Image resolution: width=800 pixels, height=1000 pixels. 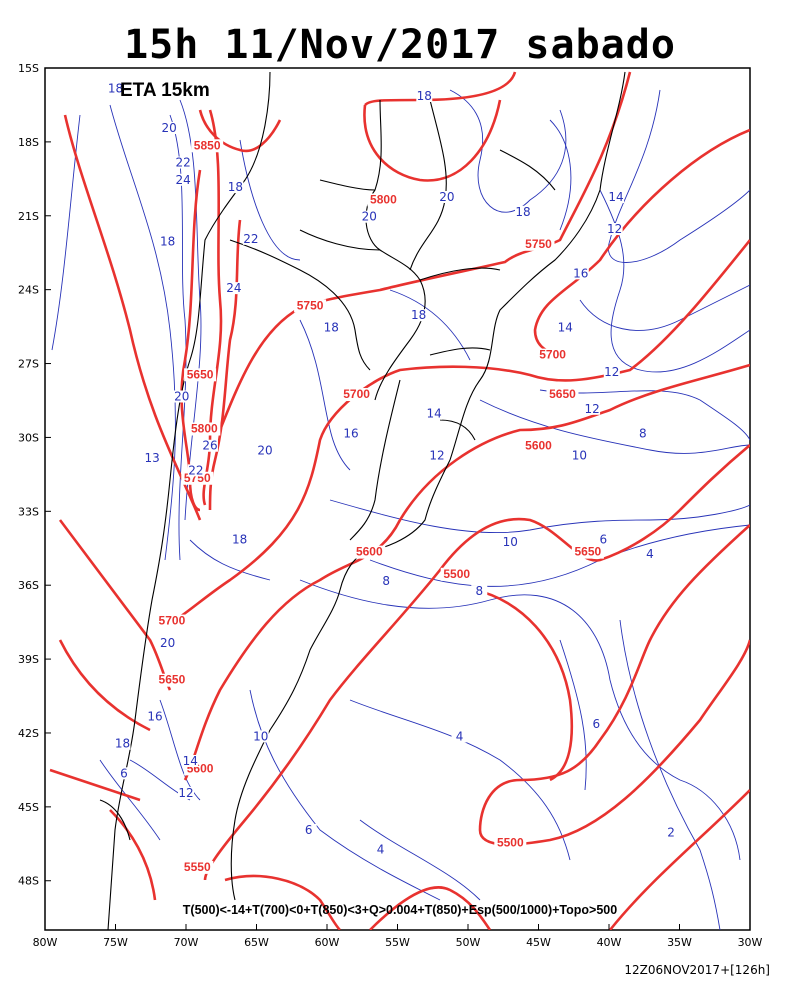 I want to click on model-label: ETA 15km, so click(x=165, y=90).